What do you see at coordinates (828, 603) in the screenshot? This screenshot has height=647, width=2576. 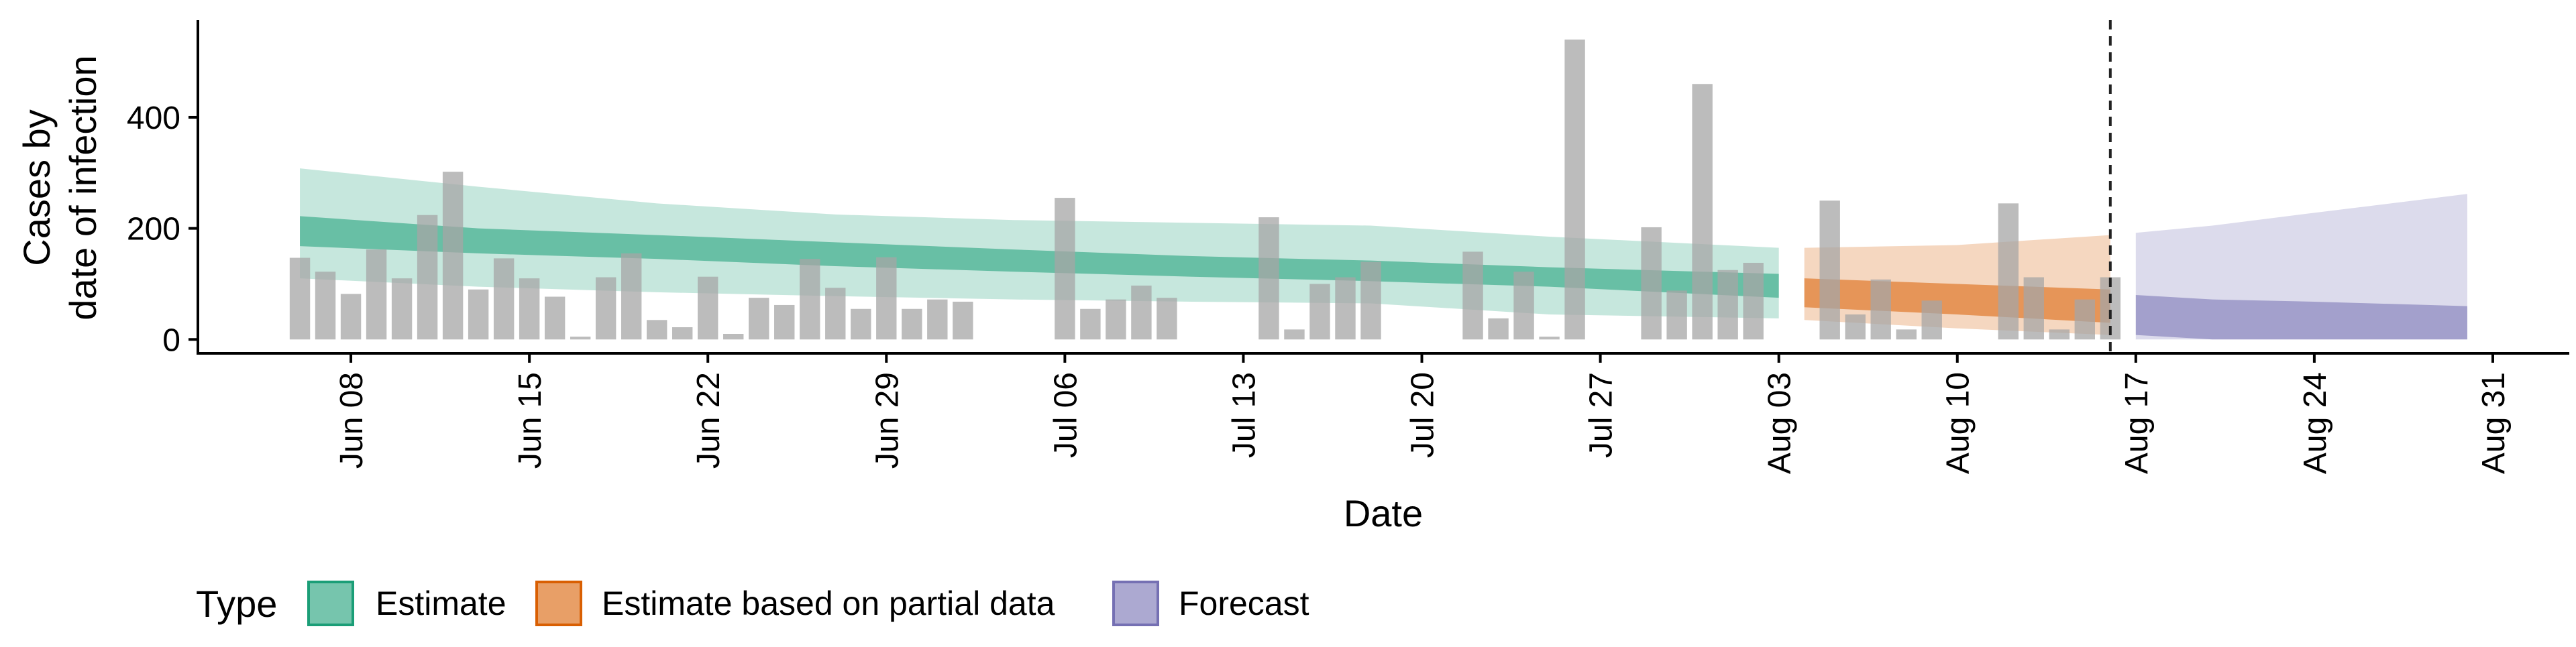 I see `legend-label-partial: Estimate based on partial data` at bounding box center [828, 603].